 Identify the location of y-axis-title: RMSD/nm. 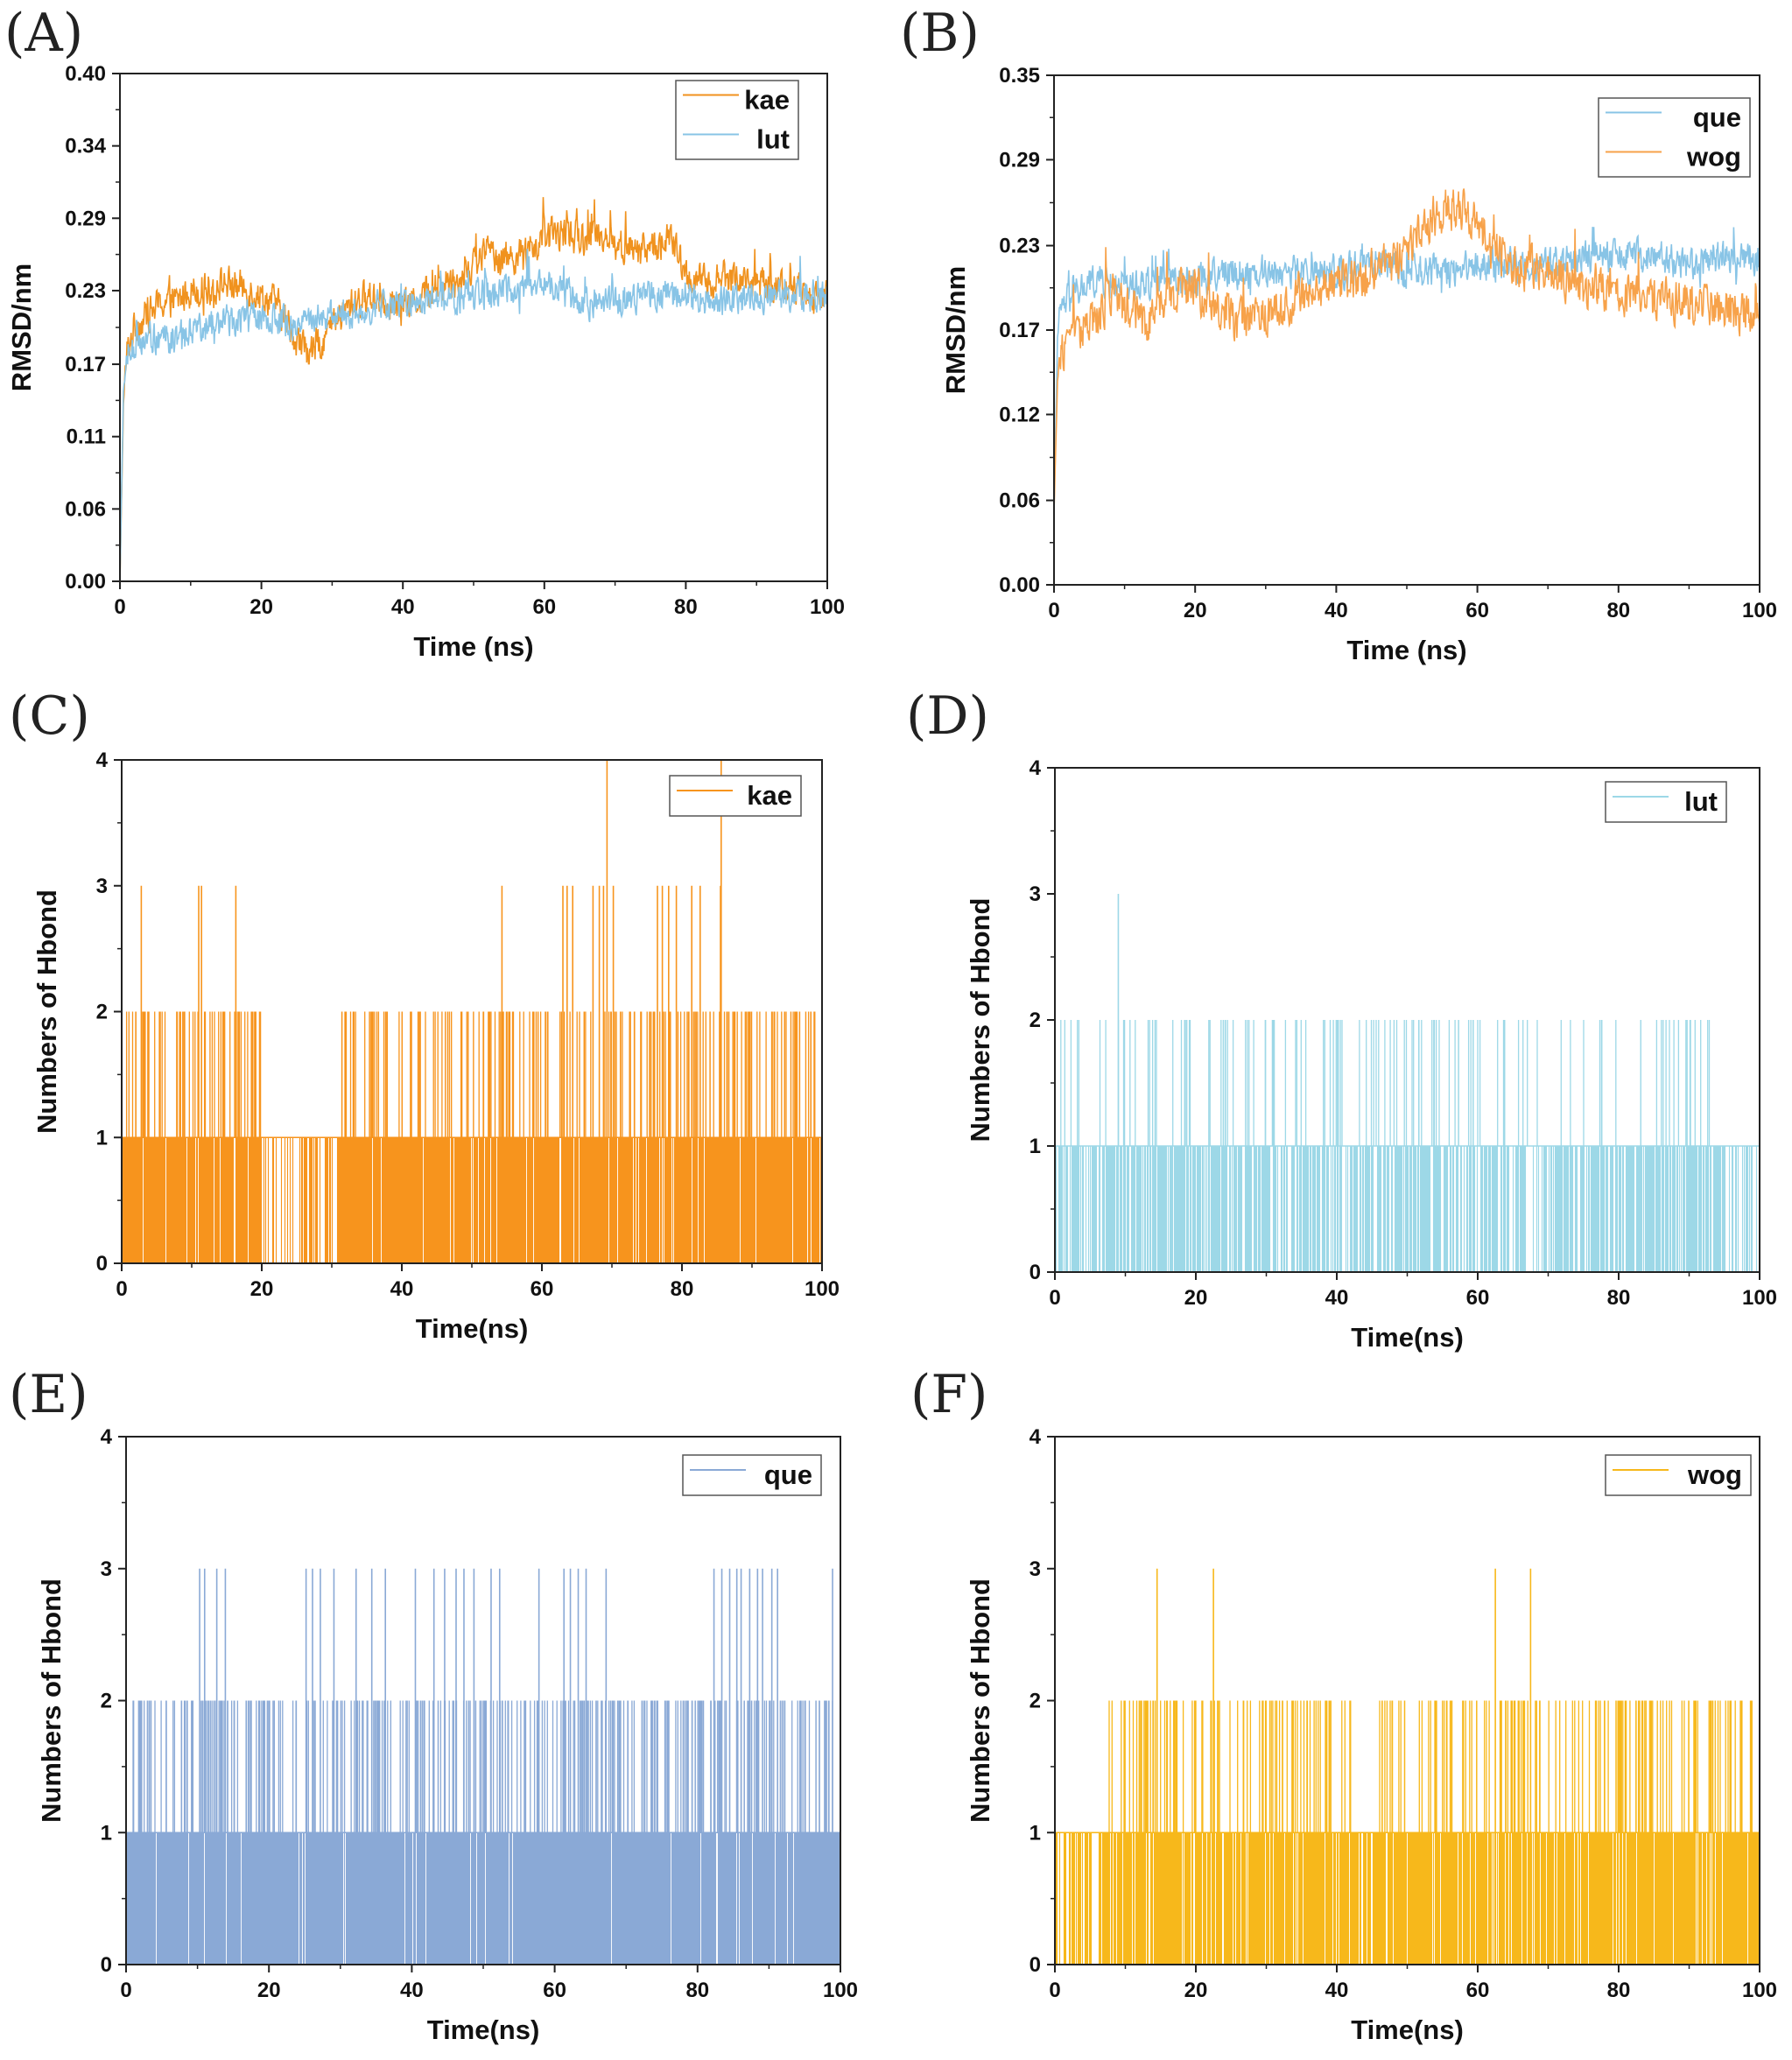
(955, 330).